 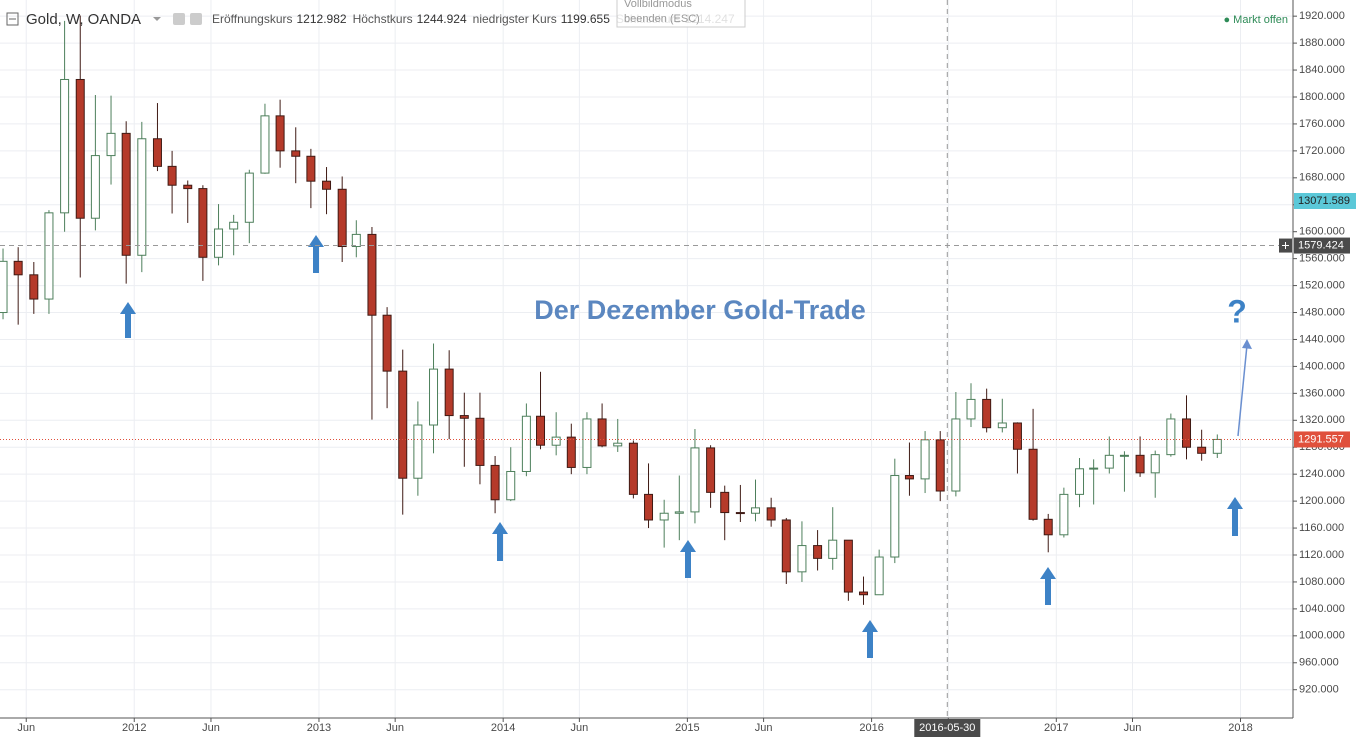 What do you see at coordinates (1322, 609) in the screenshot?
I see `y-tick-label: 1040.000` at bounding box center [1322, 609].